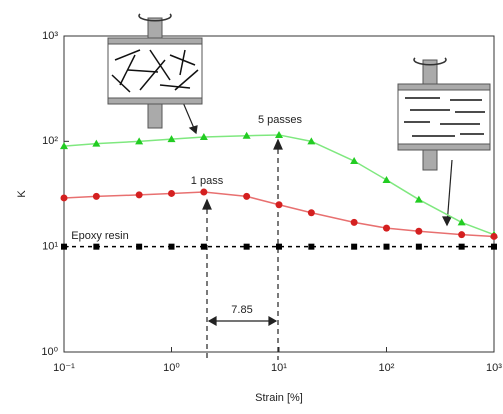 The image size is (503, 414). What do you see at coordinates (22, 194) in the screenshot?
I see `y-axis-title: K` at bounding box center [22, 194].